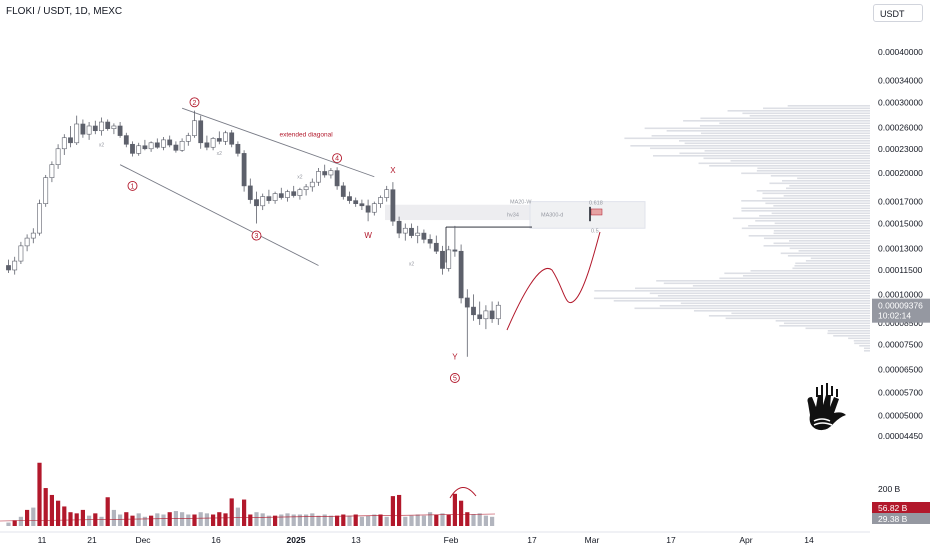 The height and width of the screenshot is (550, 932). I want to click on projection-path, so click(553, 281).